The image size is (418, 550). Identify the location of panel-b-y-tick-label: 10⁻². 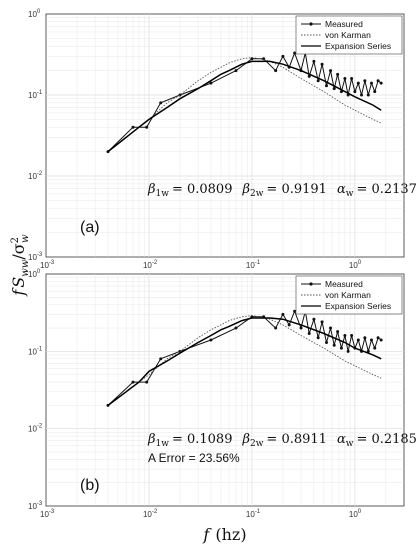
(35, 429).